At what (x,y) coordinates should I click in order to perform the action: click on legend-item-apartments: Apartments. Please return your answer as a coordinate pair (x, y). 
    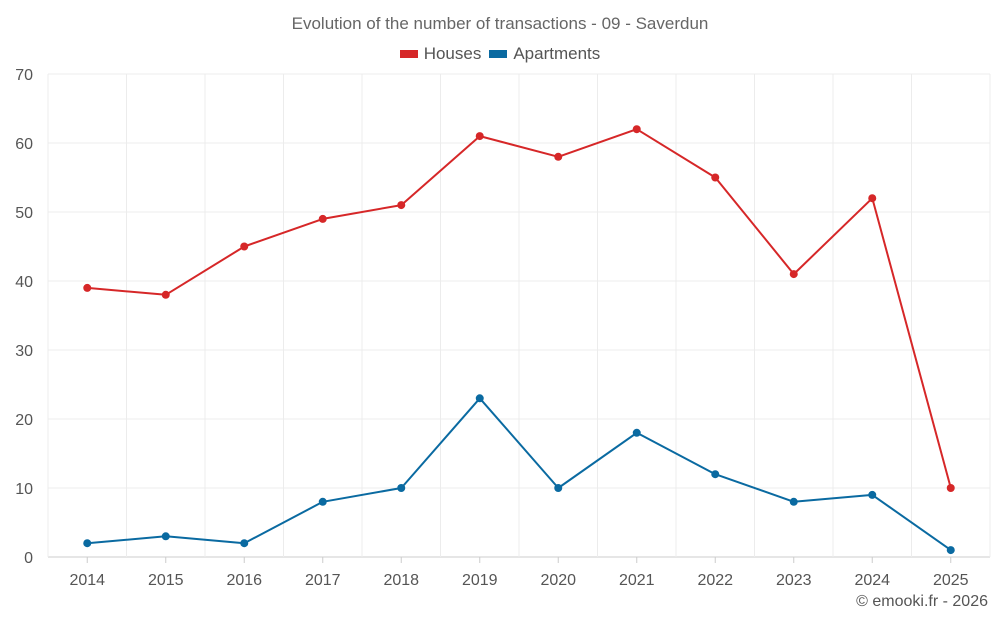
    Looking at the image, I should click on (544, 54).